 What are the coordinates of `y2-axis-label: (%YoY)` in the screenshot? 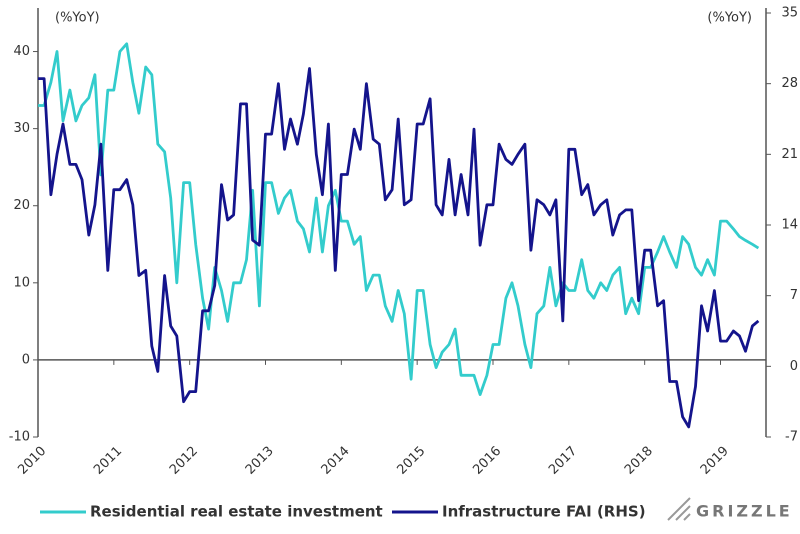 It's located at (729, 18).